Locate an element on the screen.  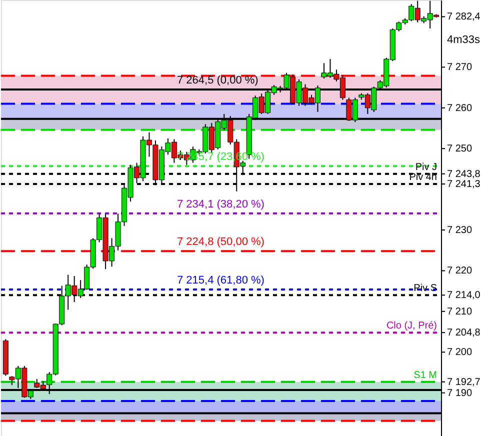
y-tick-label: 7 270 is located at coordinates (459, 68).